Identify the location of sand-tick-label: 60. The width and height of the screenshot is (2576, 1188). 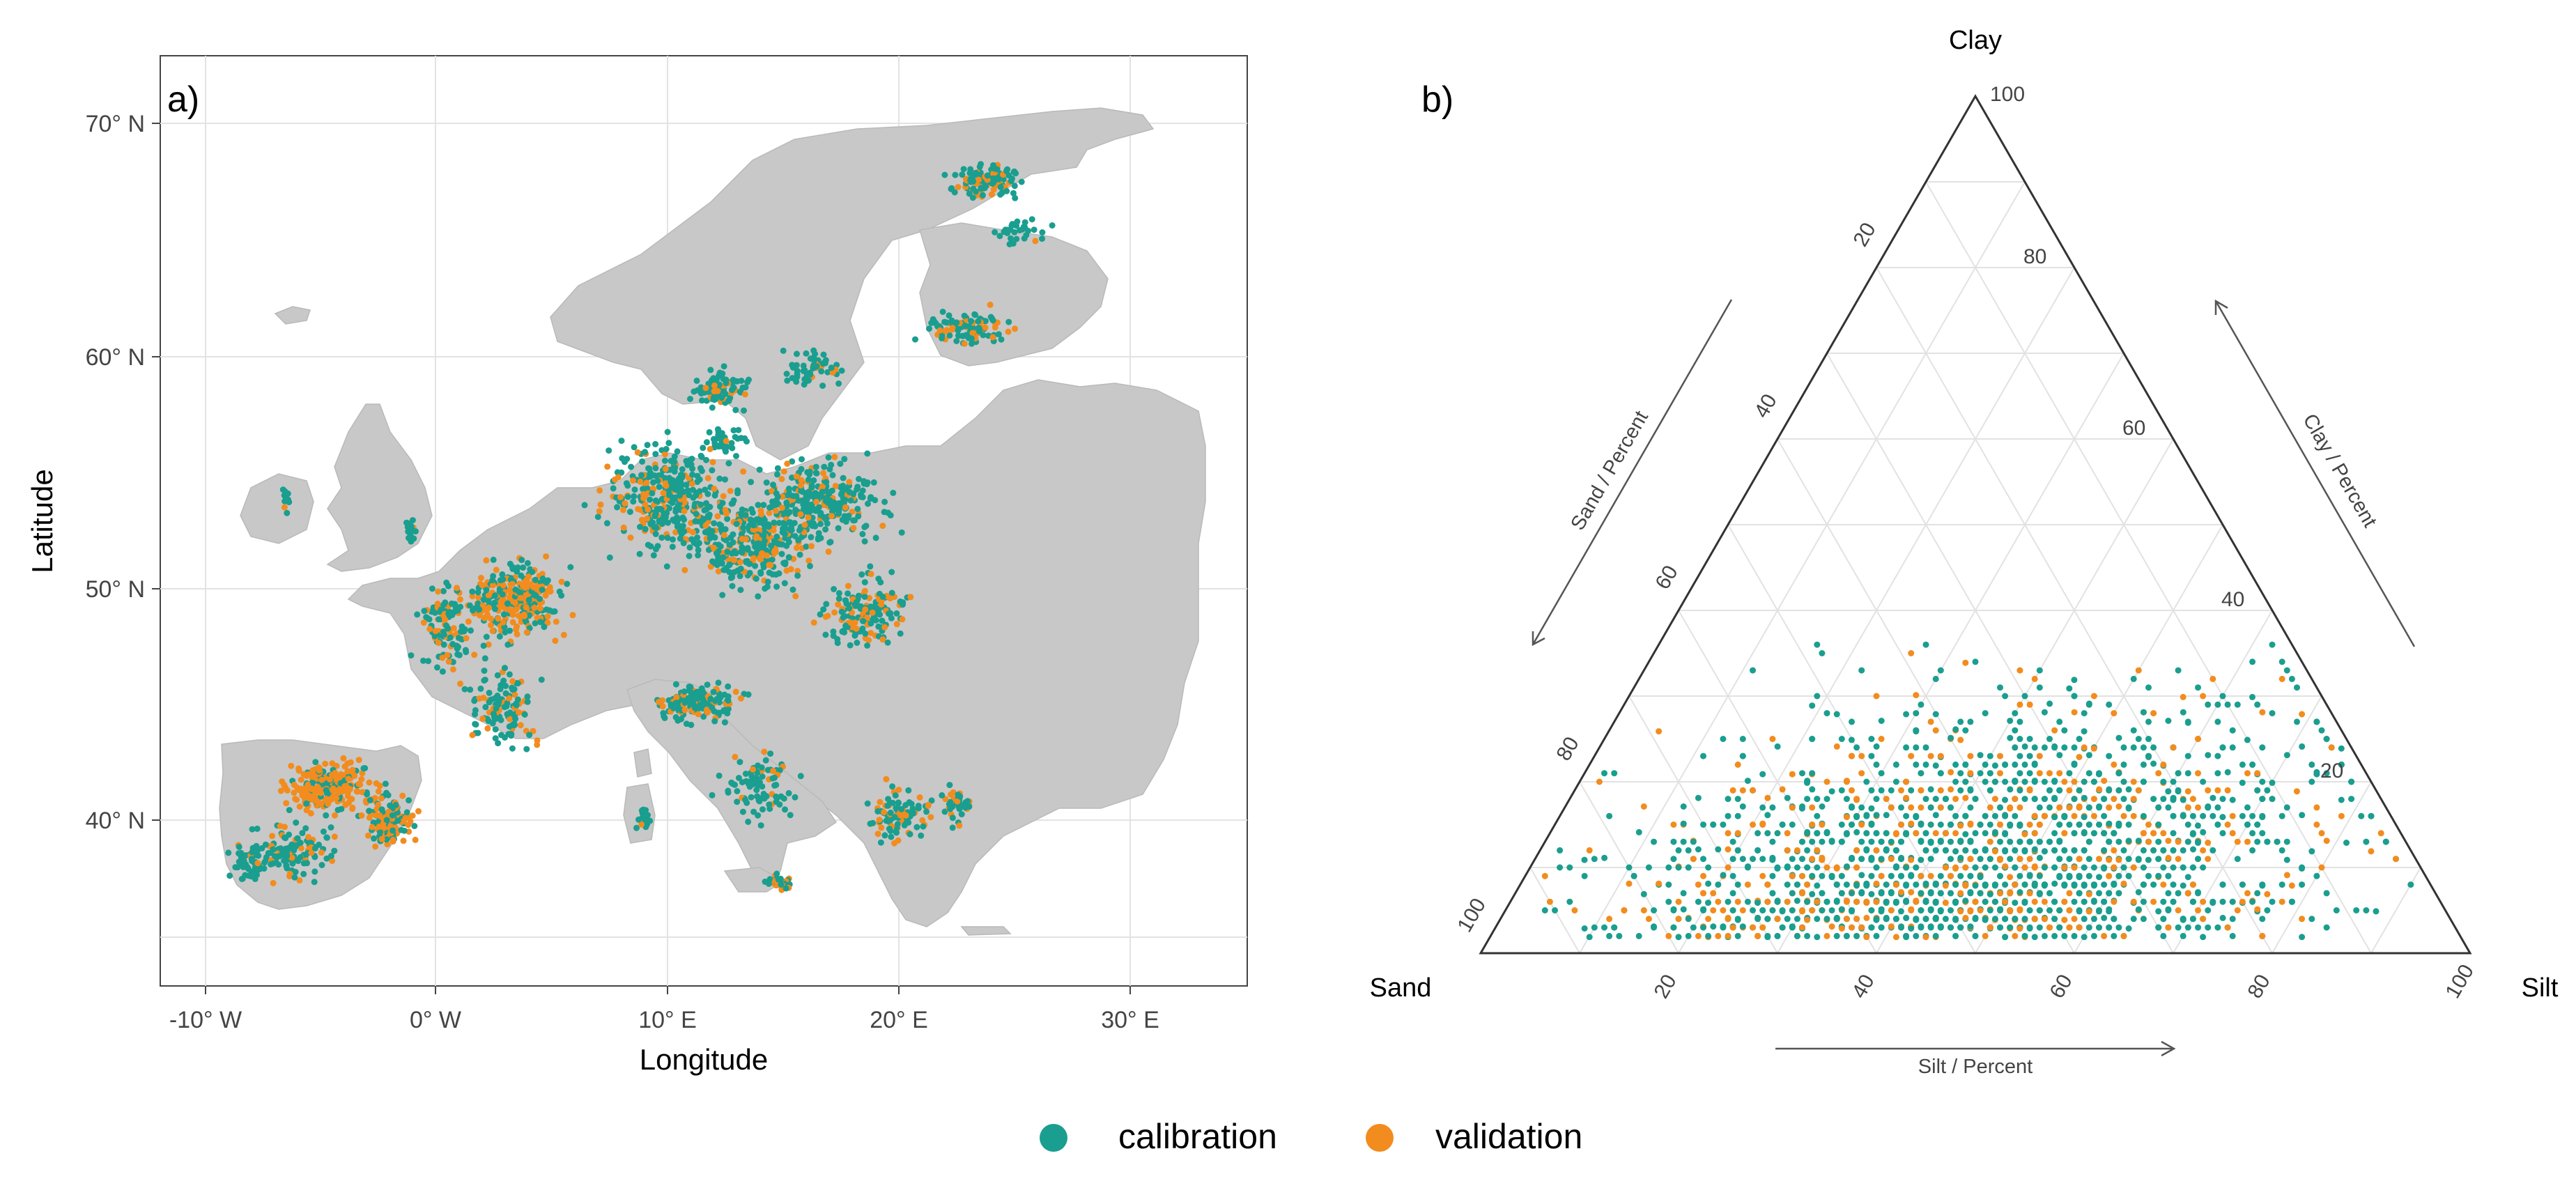
(1666, 577).